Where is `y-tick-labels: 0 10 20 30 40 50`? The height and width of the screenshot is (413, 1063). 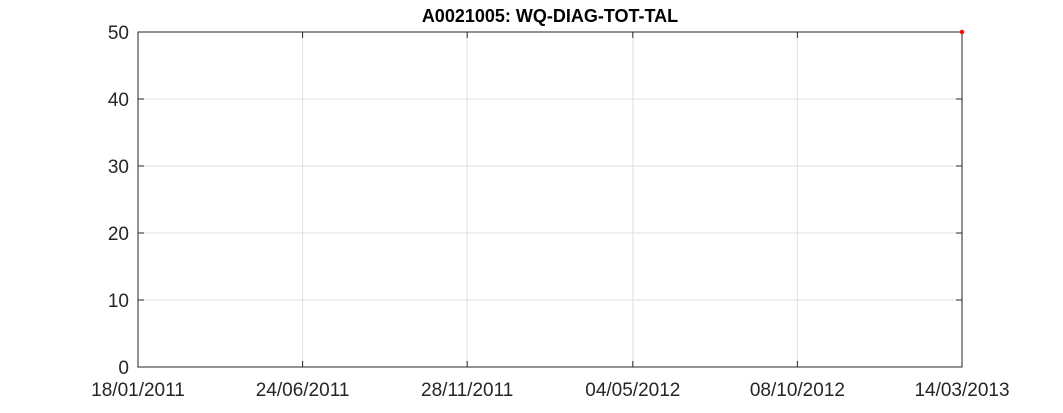
y-tick-labels: 0 10 20 30 40 50 is located at coordinates (118, 201).